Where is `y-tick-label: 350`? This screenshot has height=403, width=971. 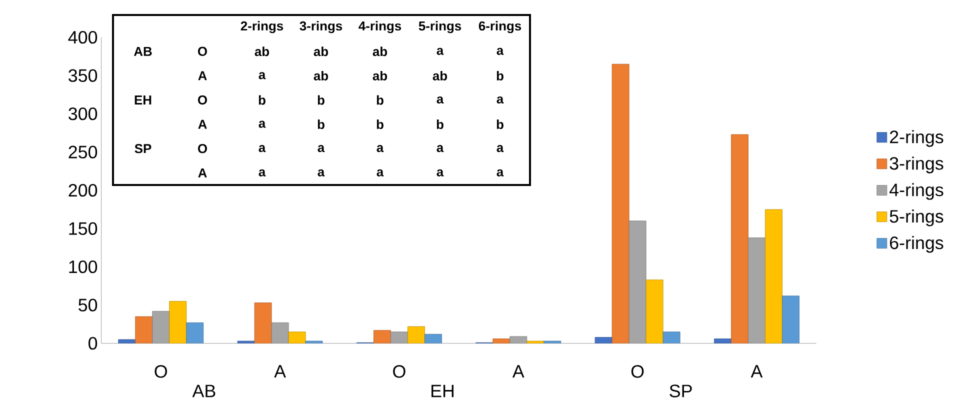 y-tick-label: 350 is located at coordinates (83, 75).